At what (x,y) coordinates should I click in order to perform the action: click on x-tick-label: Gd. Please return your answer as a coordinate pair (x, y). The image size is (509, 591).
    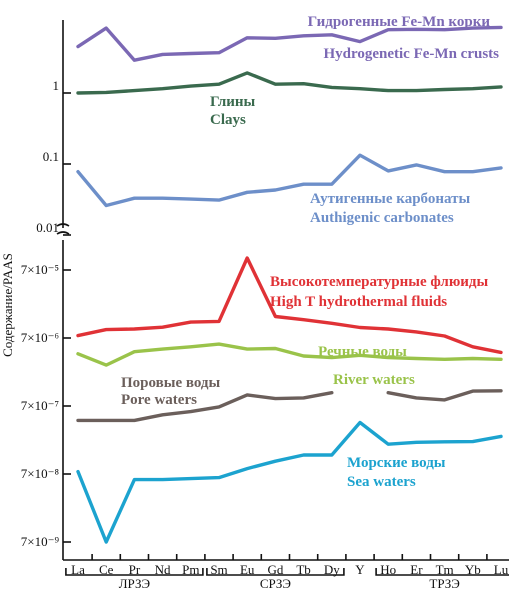
    Looking at the image, I should click on (275, 569).